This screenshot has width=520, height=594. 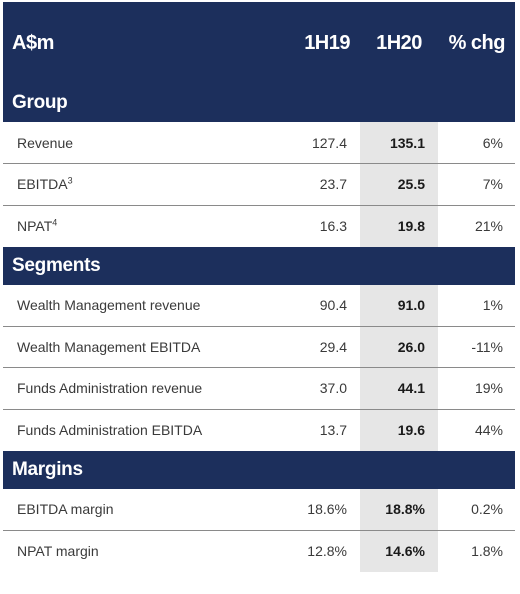 I want to click on cell-1h19: 18.6%, so click(x=316, y=509).